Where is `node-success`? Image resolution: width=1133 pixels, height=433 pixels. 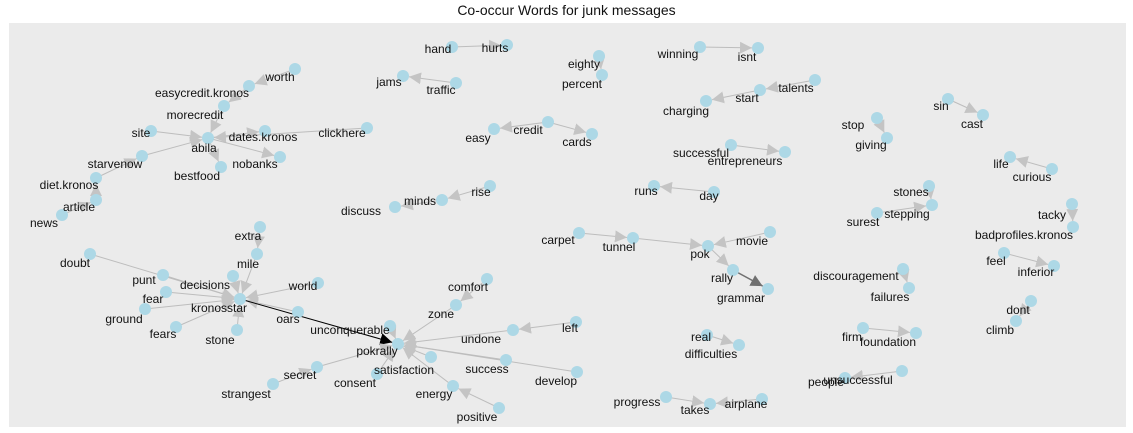
node-success is located at coordinates (506, 360).